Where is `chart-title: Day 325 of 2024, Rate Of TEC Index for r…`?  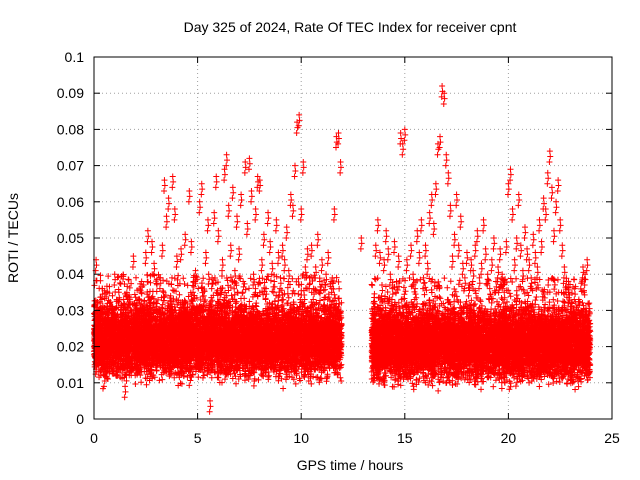
chart-title: Day 325 of 2024, Rate Of TEC Index for r… is located at coordinates (350, 27).